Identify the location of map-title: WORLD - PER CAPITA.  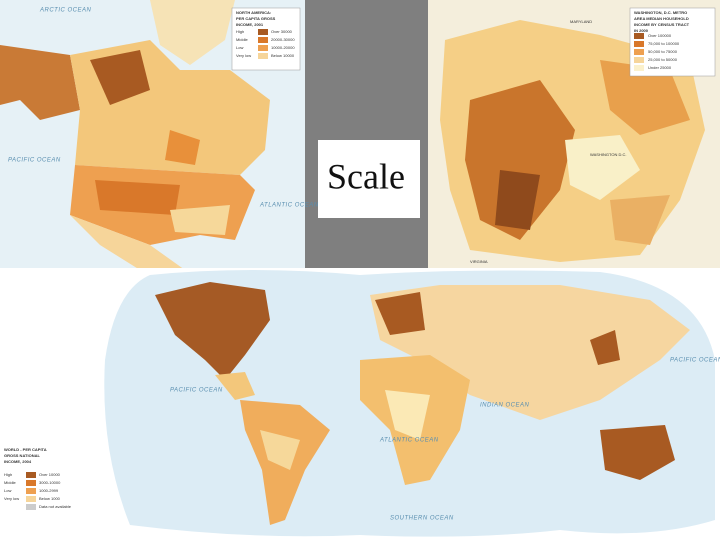
(25, 449).